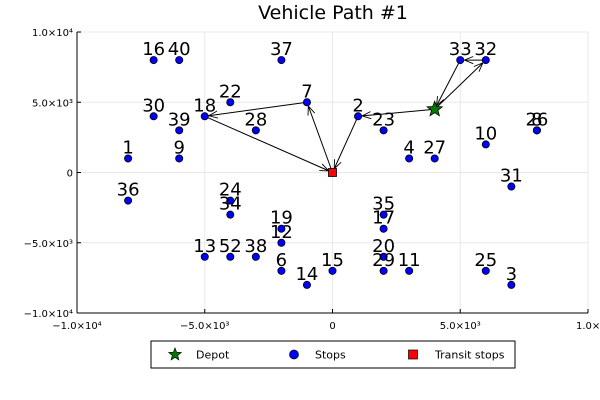  What do you see at coordinates (485, 133) in the screenshot?
I see `stop-label: 10` at bounding box center [485, 133].